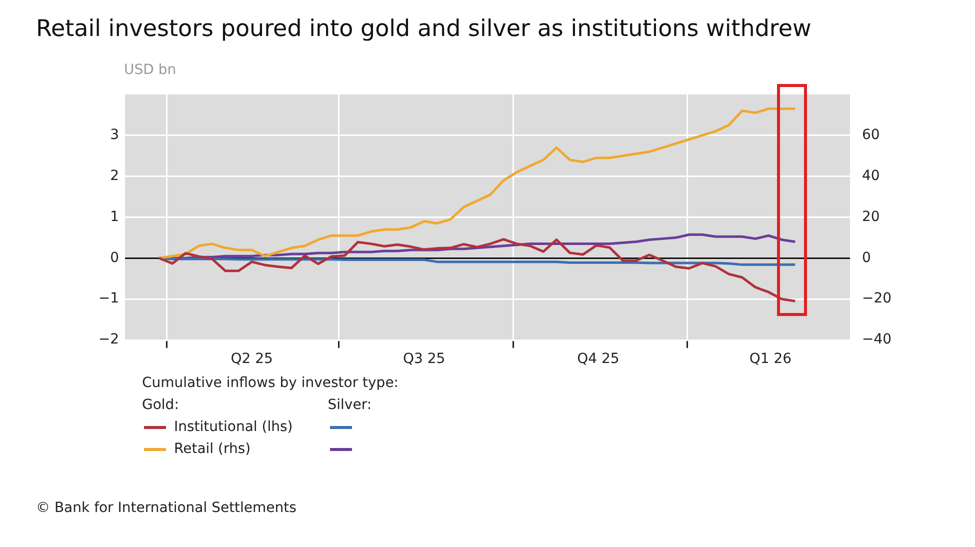  What do you see at coordinates (161, 405) in the screenshot?
I see `text: Gold:` at bounding box center [161, 405].